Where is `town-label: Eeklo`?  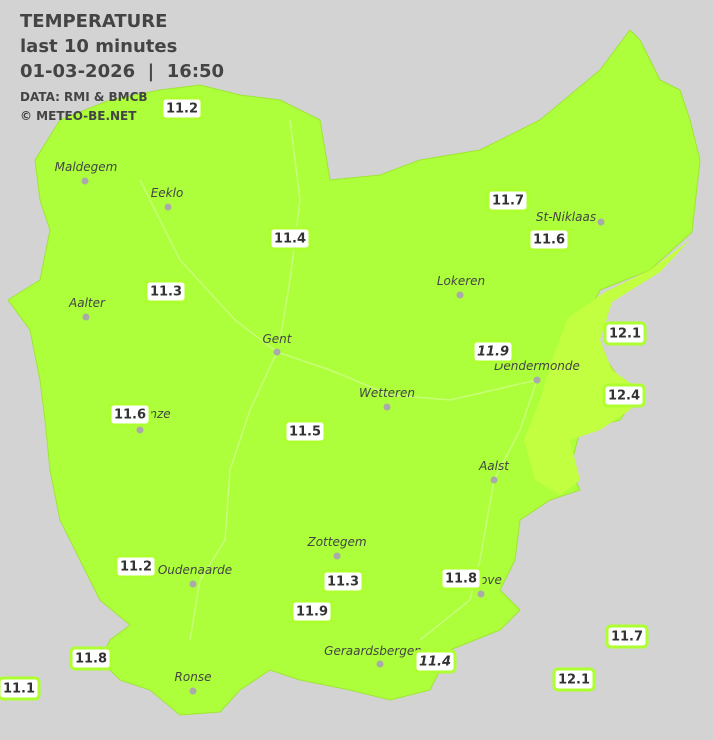
town-label: Eeklo is located at coordinates (167, 193).